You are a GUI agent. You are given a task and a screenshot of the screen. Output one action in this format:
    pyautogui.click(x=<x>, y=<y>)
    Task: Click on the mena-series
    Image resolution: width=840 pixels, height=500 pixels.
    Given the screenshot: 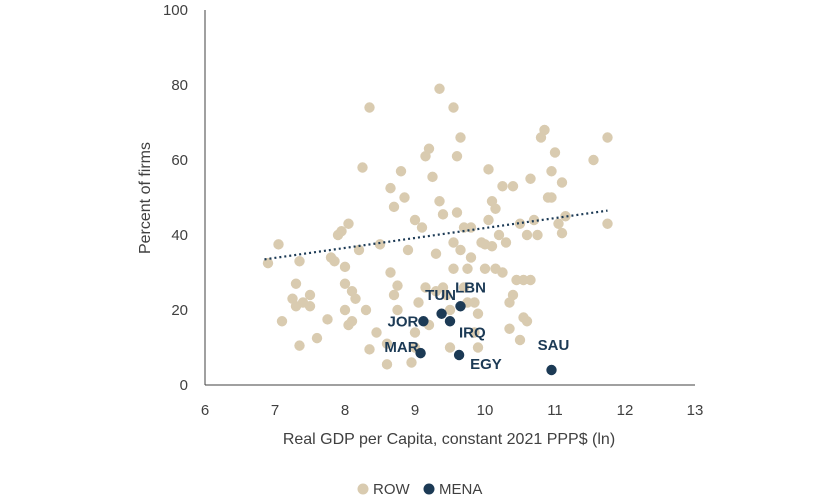 What is the action you would take?
    pyautogui.click(x=486, y=338)
    